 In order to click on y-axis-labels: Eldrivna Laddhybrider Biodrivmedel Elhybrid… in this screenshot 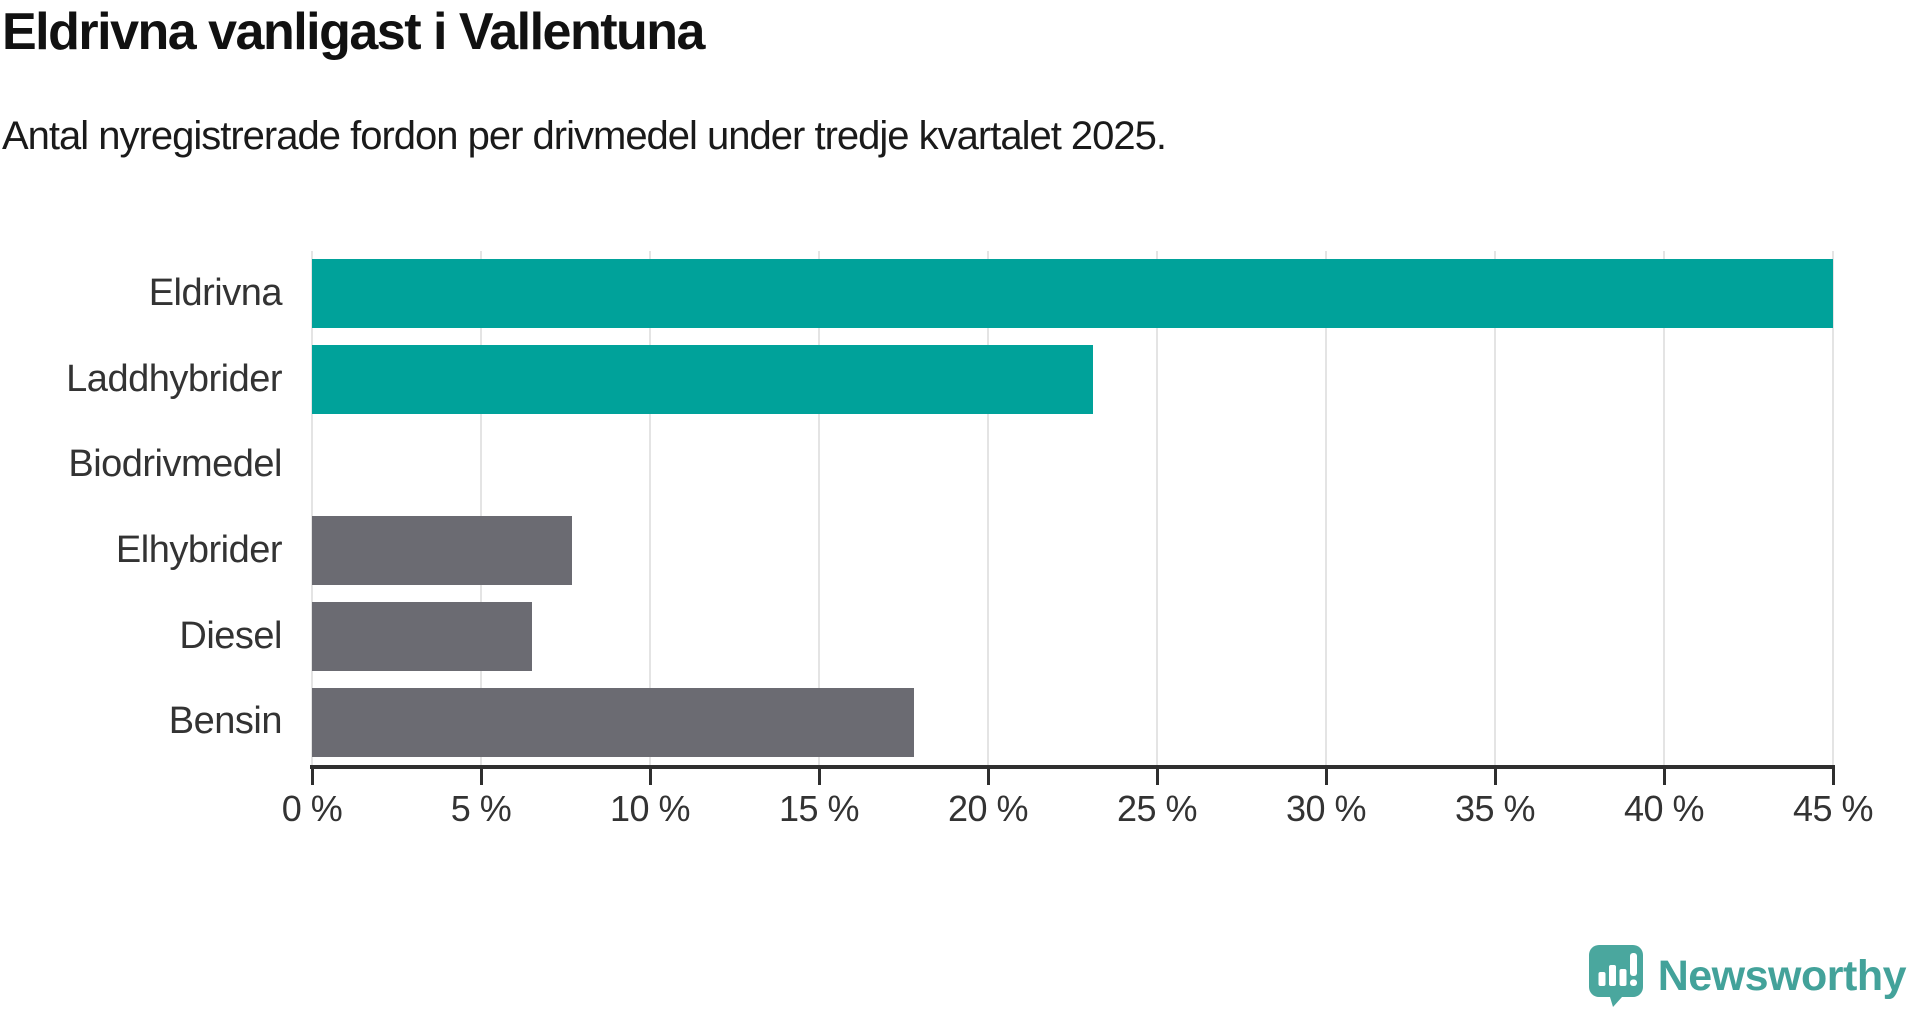, I will do `click(141, 508)`.